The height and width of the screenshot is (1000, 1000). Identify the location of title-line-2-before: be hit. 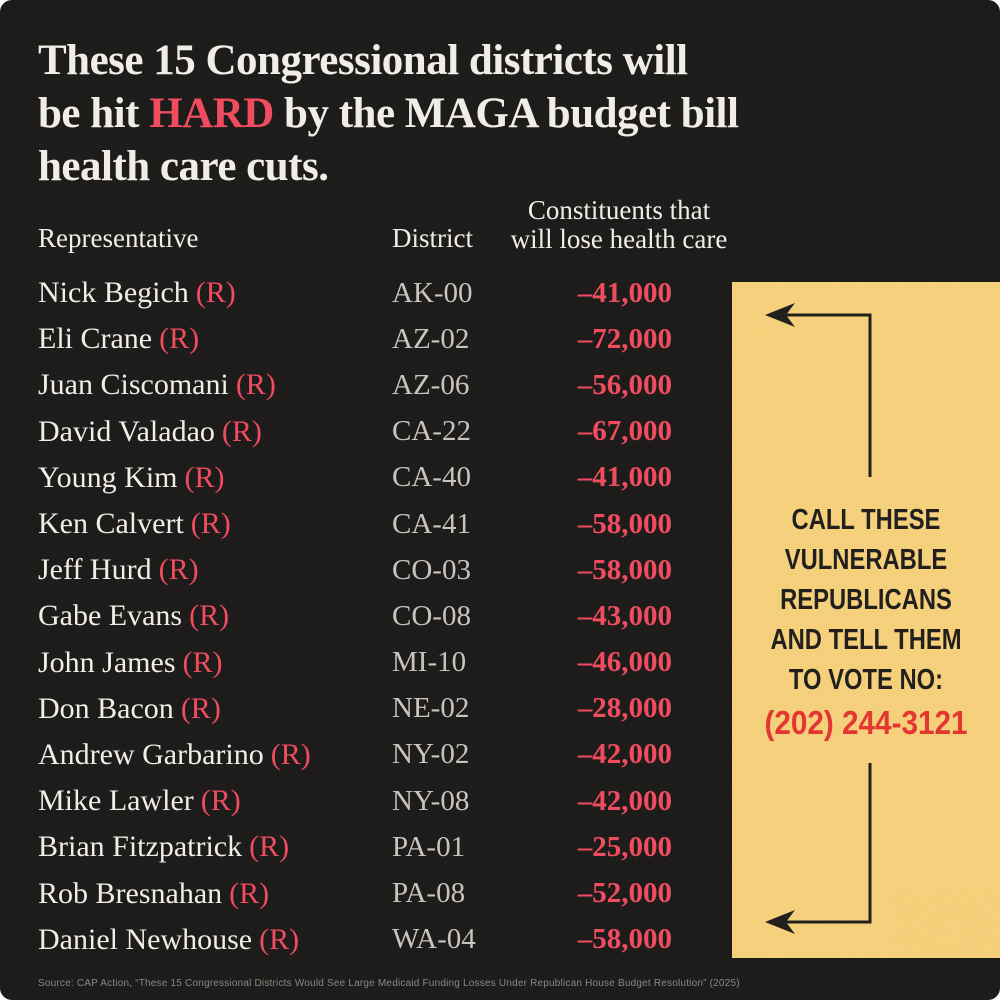
(94, 113).